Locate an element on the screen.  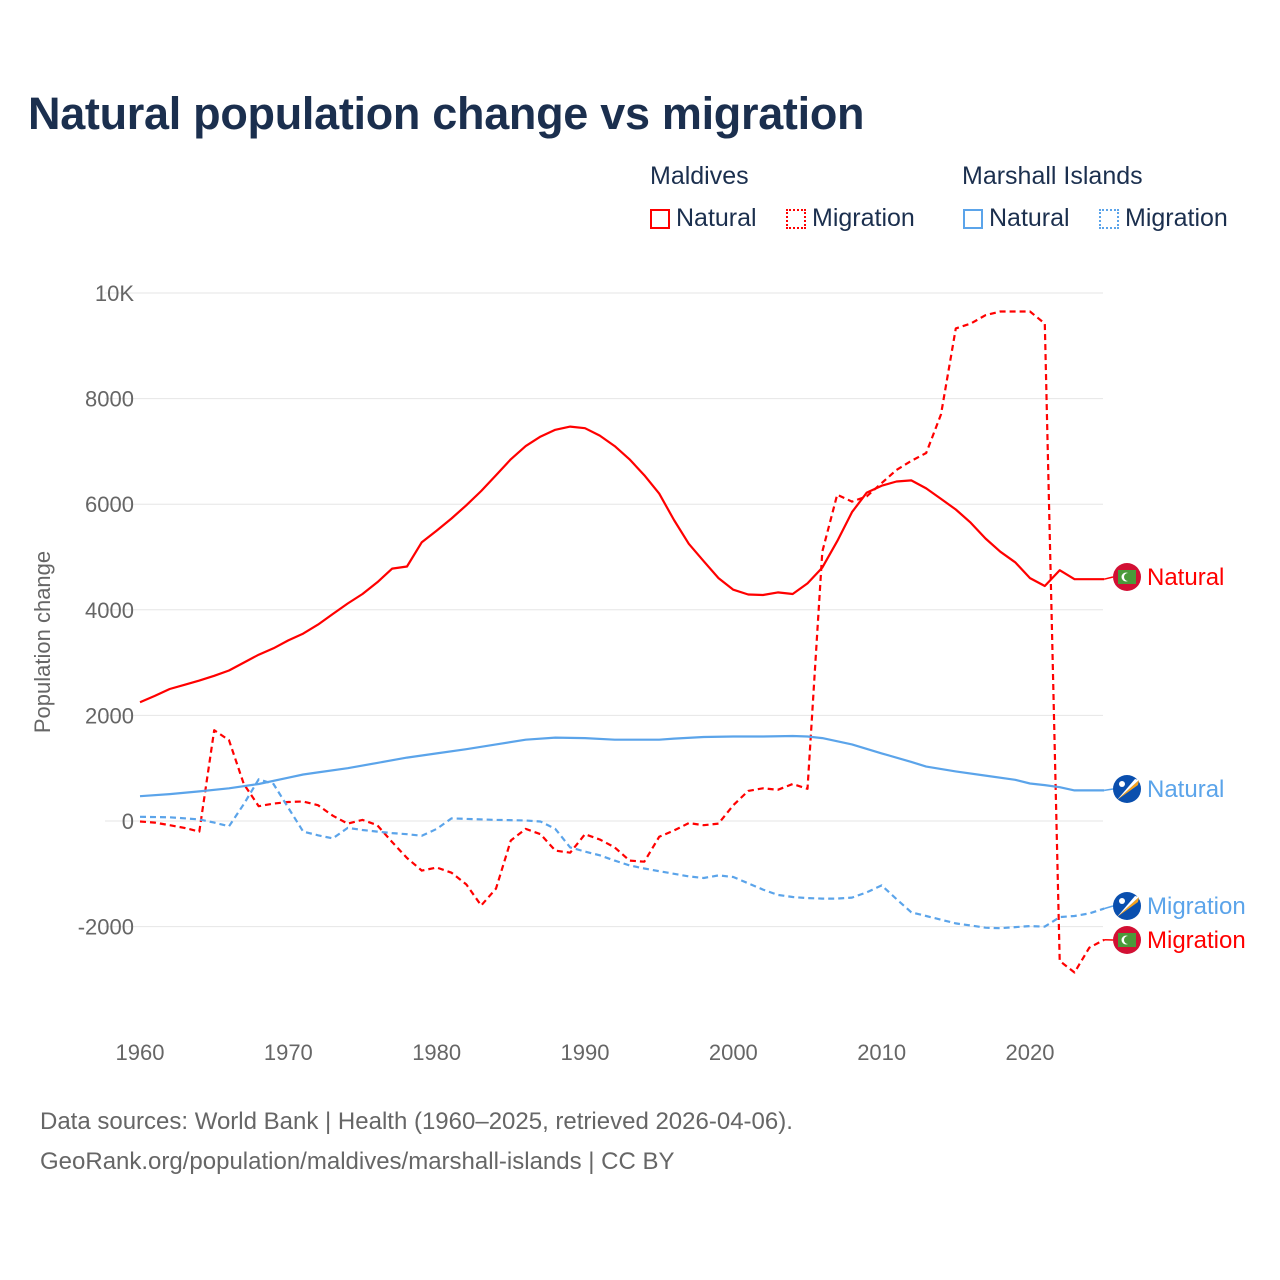
legend-marshall-migration: Migration is located at coordinates (1163, 218).